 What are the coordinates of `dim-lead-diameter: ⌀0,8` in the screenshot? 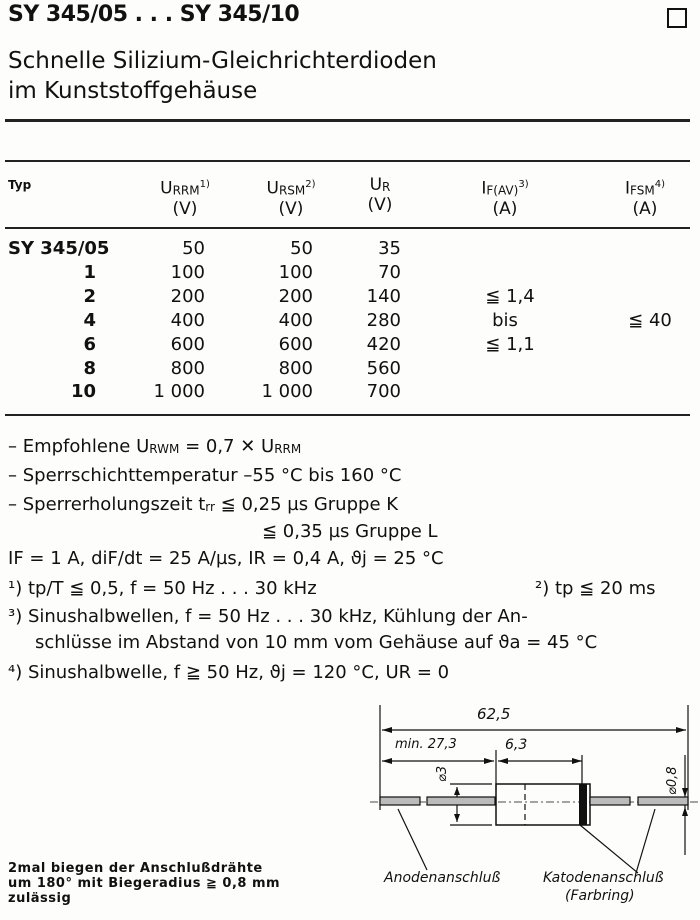 It's located at (672, 780).